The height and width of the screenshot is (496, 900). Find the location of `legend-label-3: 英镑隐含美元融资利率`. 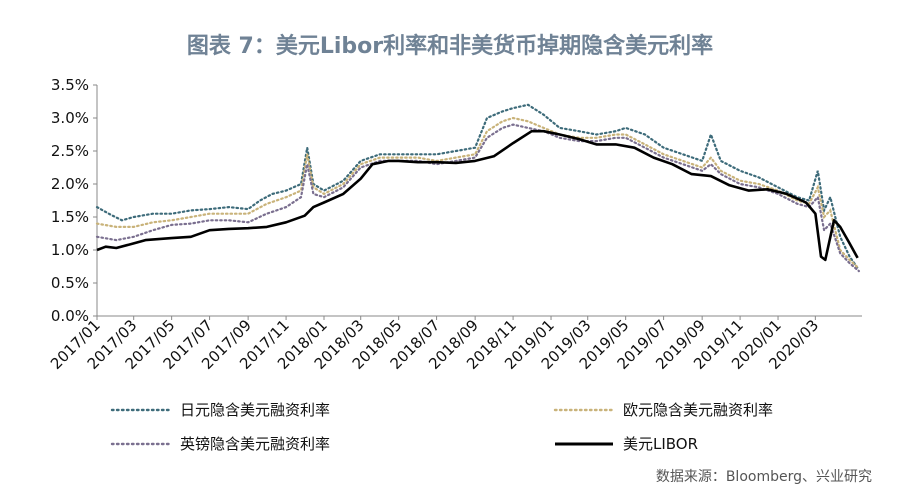

legend-label-3: 英镑隐含美元融资利率 is located at coordinates (255, 444).